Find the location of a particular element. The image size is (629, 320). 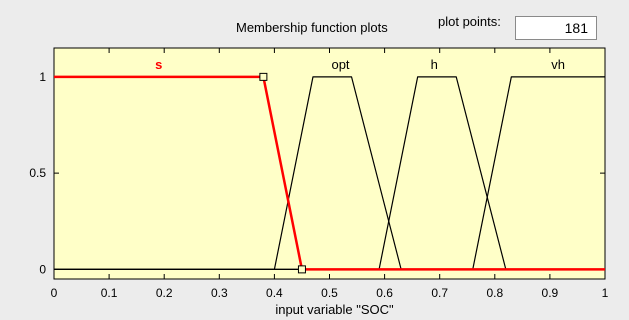

x-tick-label: 0.1 is located at coordinates (109, 293).